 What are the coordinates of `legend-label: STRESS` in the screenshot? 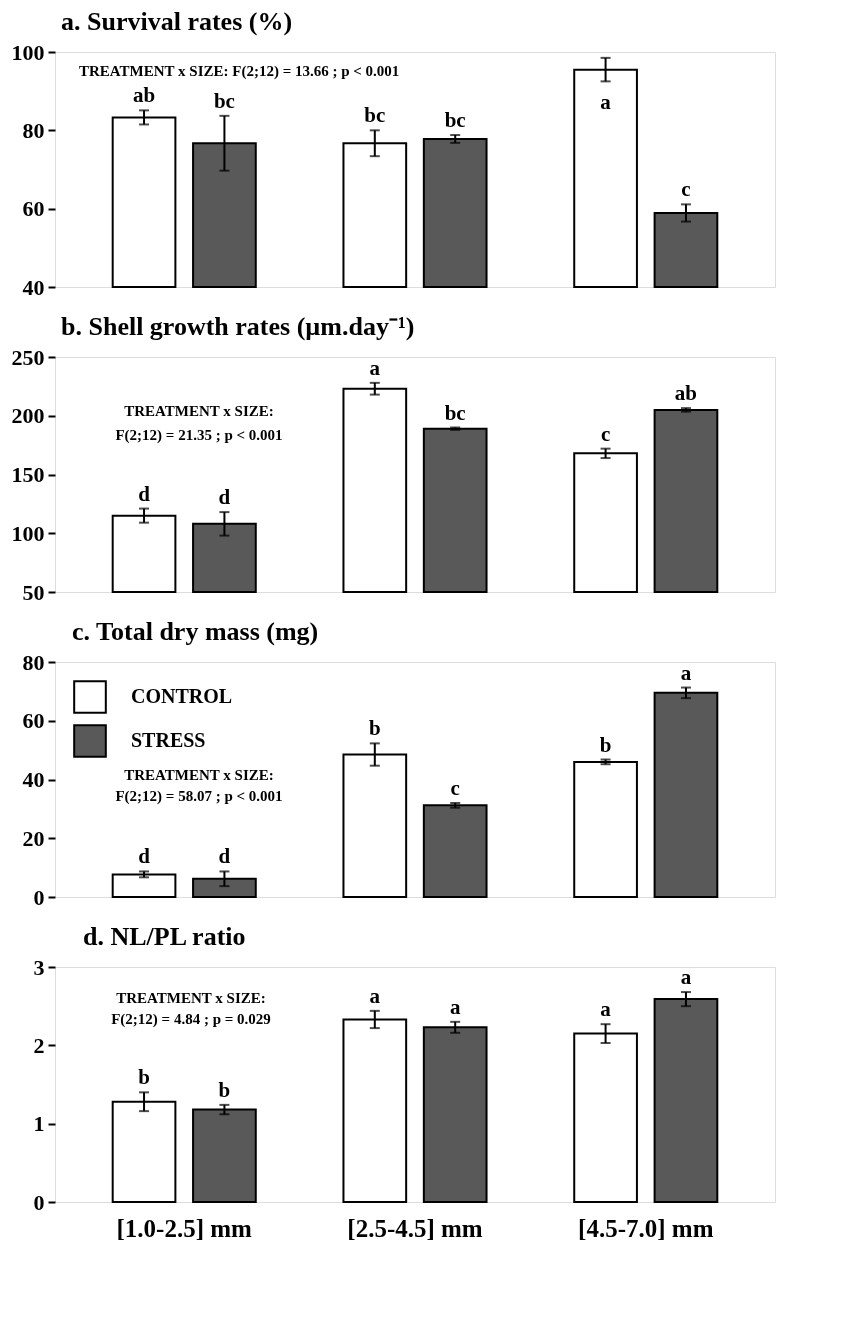 It's located at (168, 740).